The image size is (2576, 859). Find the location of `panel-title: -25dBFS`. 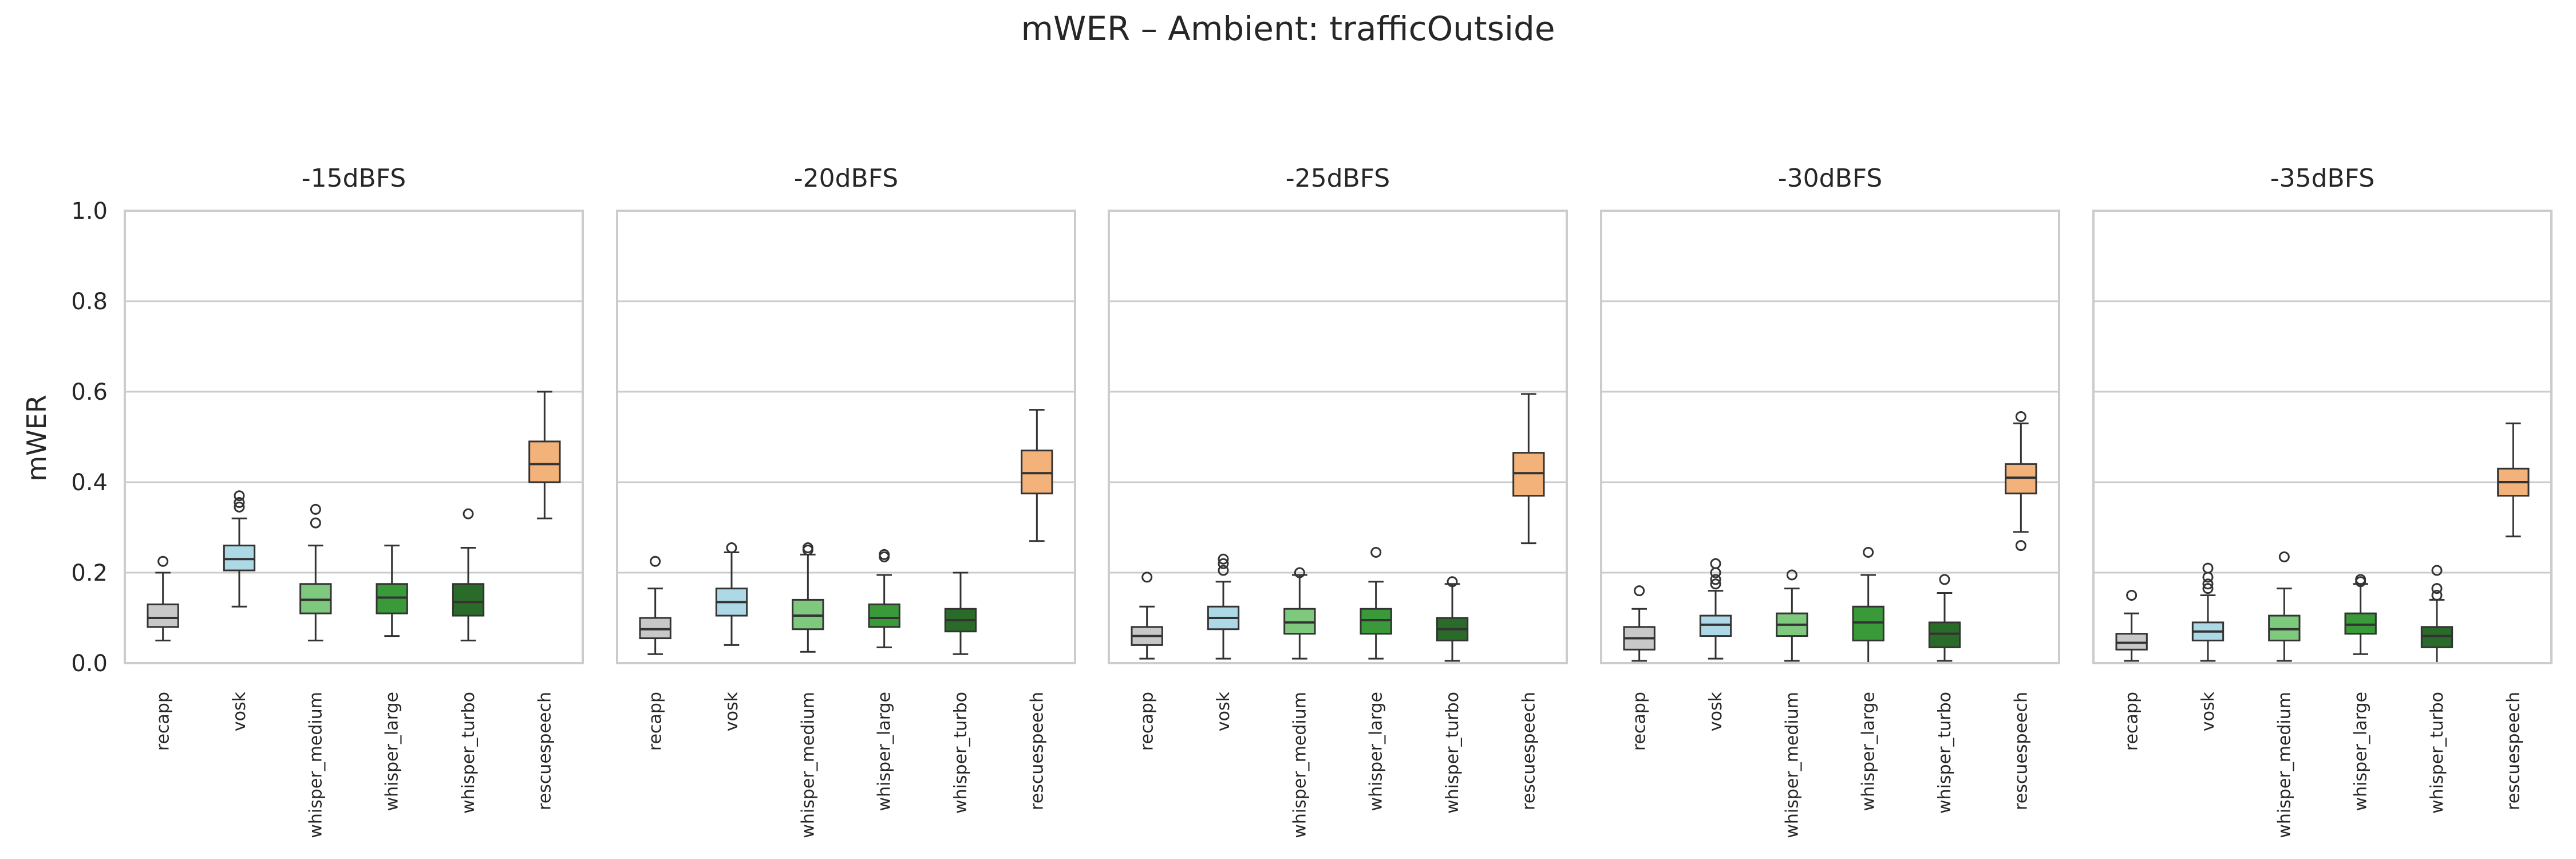

panel-title: -25dBFS is located at coordinates (1338, 178).